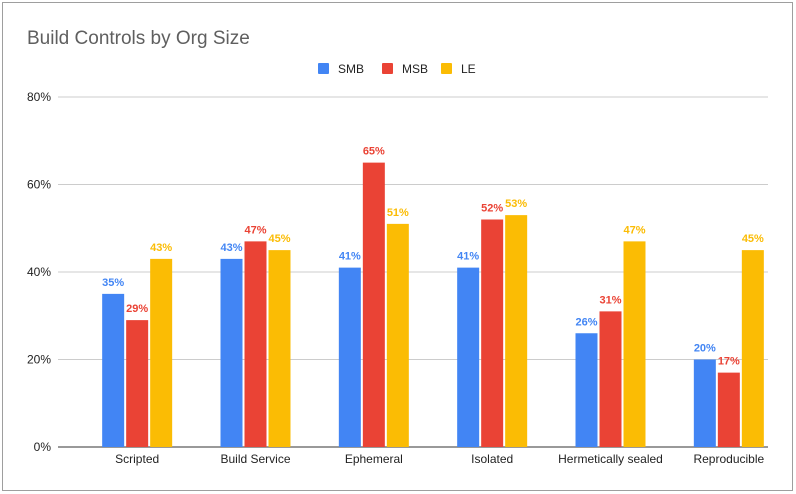 This screenshot has width=796, height=494. I want to click on data-label: 31%, so click(610, 300).